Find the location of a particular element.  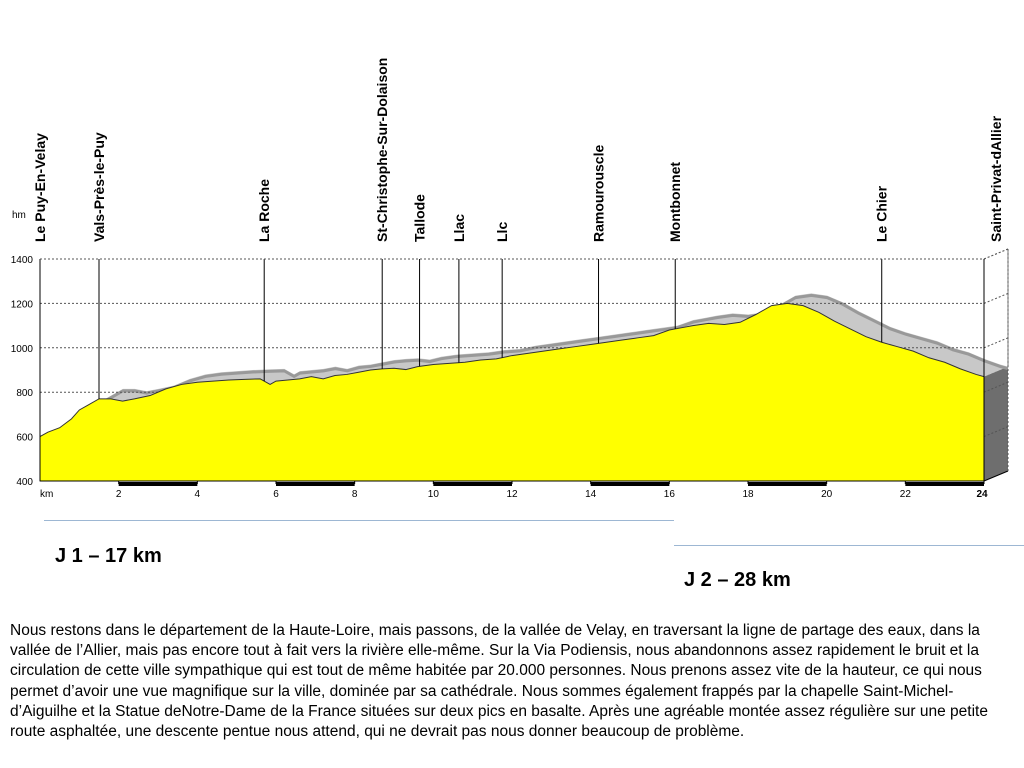

x-tick-label: 6 is located at coordinates (276, 494).